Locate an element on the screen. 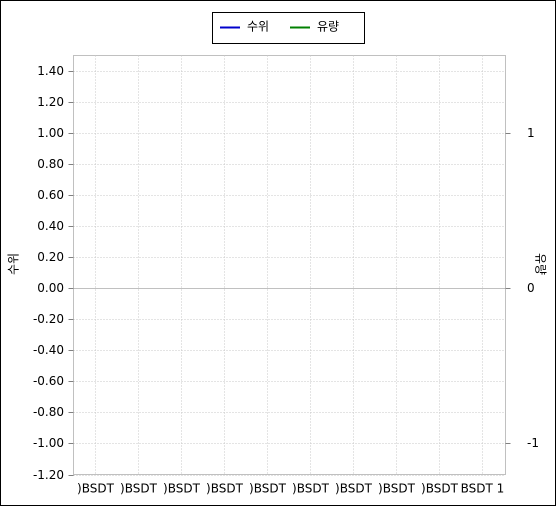  y-tick-label: 0.00 is located at coordinates (50, 288).